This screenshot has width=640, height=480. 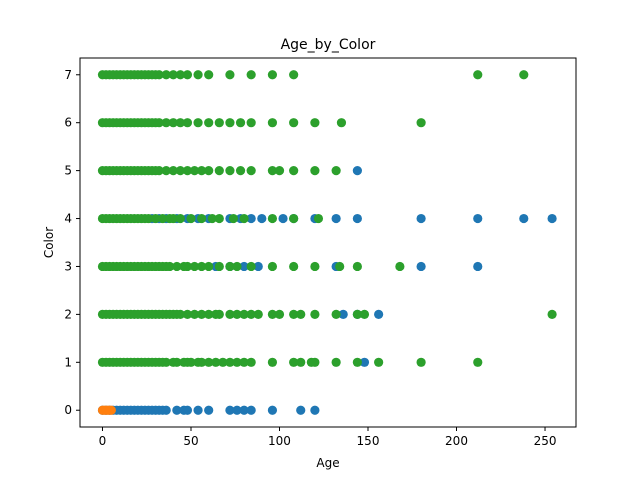 What do you see at coordinates (368, 441) in the screenshot?
I see `x-tick-label: 150` at bounding box center [368, 441].